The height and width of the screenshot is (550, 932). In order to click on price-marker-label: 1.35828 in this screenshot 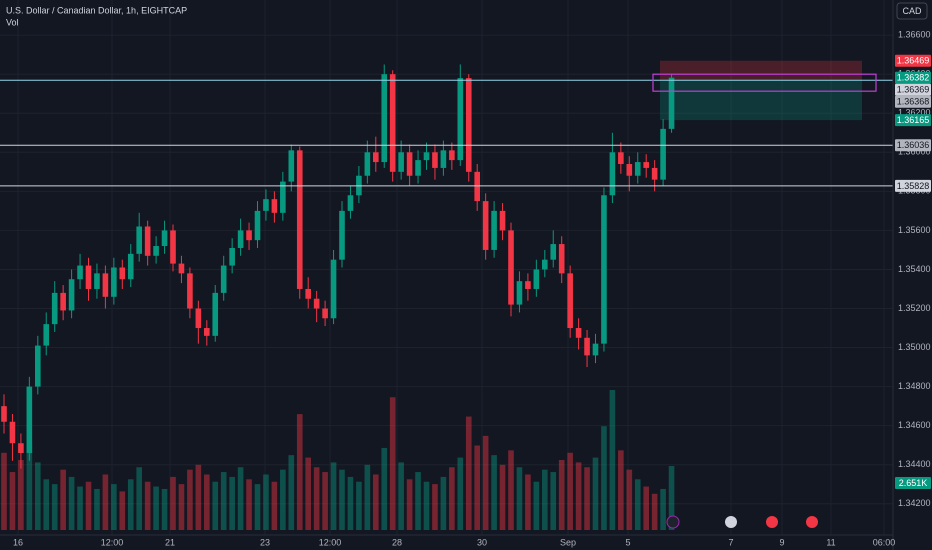, I will do `click(913, 186)`.